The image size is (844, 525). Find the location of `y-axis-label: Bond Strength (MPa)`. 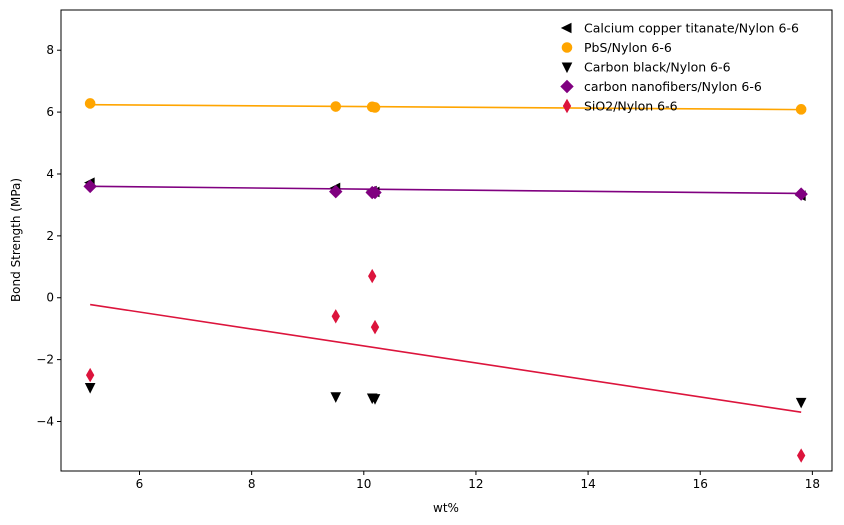

y-axis-label: Bond Strength (MPa) is located at coordinates (16, 240).